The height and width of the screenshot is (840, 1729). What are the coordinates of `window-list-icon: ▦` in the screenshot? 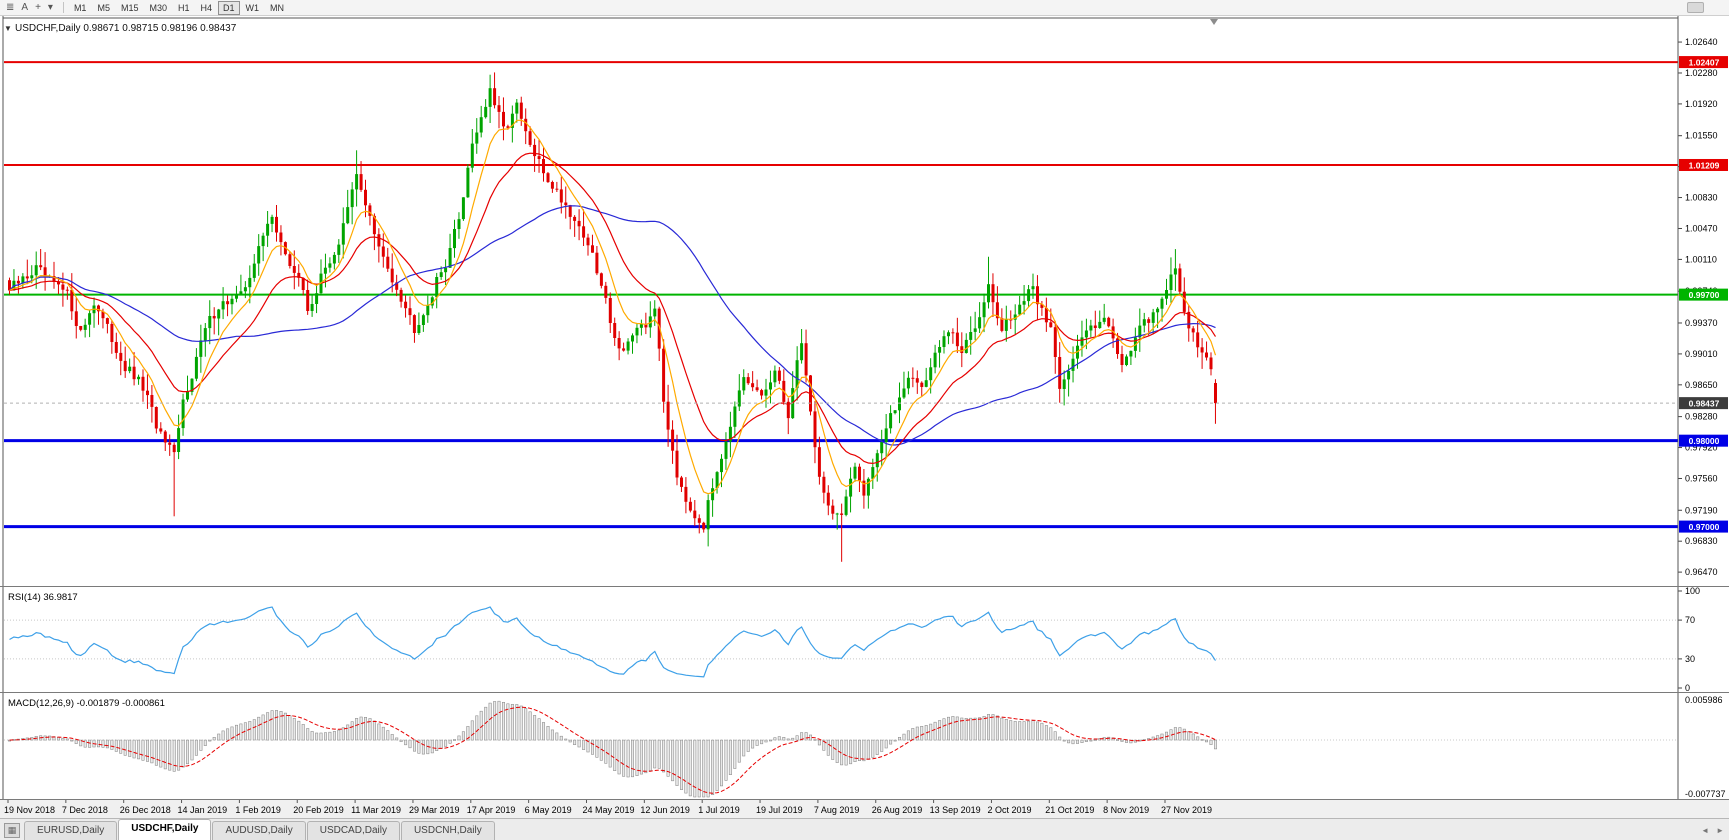 It's located at (12, 830).